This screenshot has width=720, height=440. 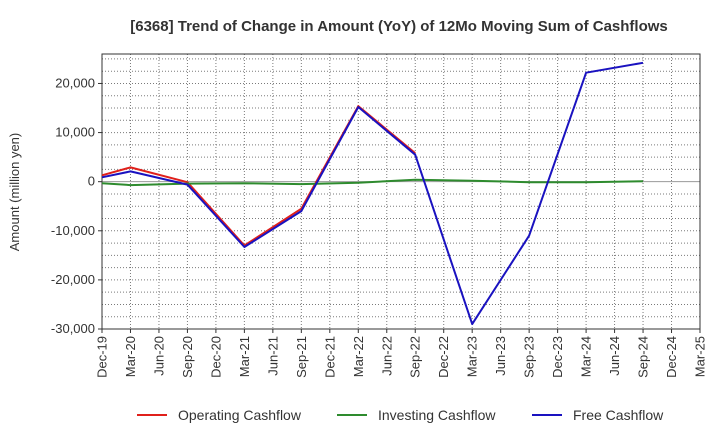 What do you see at coordinates (14, 192) in the screenshot?
I see `y-axis-label: Amount (million yen)` at bounding box center [14, 192].